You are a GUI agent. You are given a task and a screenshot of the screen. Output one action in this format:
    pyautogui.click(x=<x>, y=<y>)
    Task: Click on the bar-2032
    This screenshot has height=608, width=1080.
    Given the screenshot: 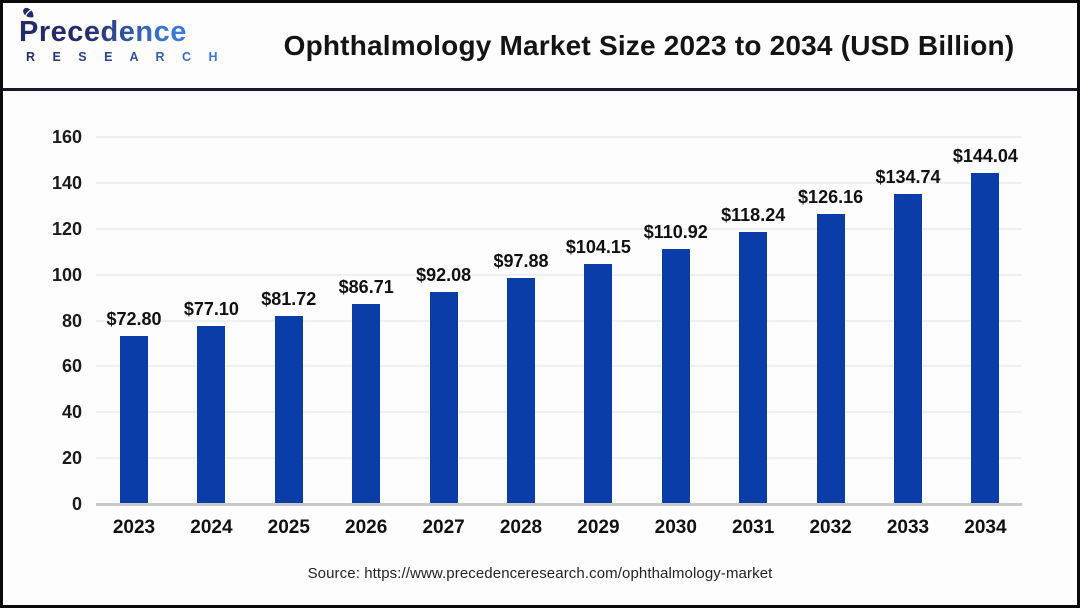 What is the action you would take?
    pyautogui.click(x=830, y=358)
    